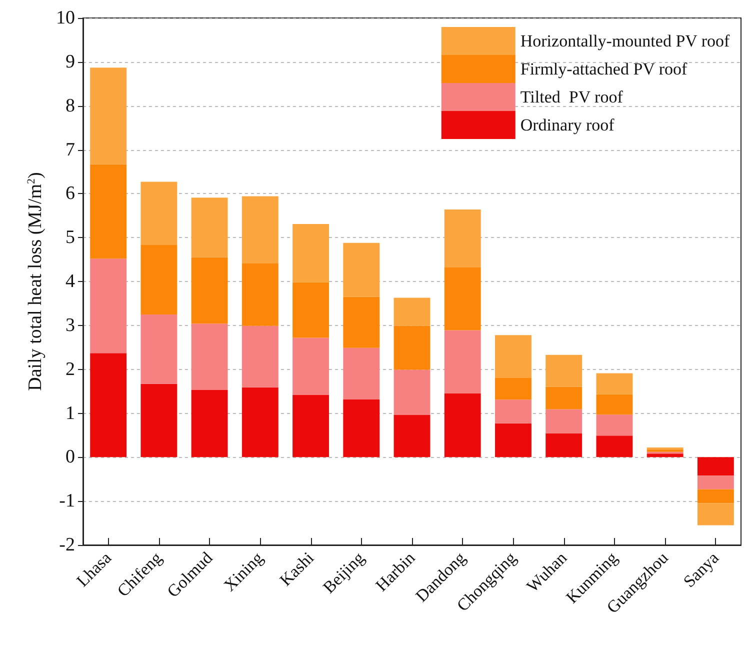  Describe the element at coordinates (70, 325) in the screenshot. I see `y-tick-label: 3` at that location.